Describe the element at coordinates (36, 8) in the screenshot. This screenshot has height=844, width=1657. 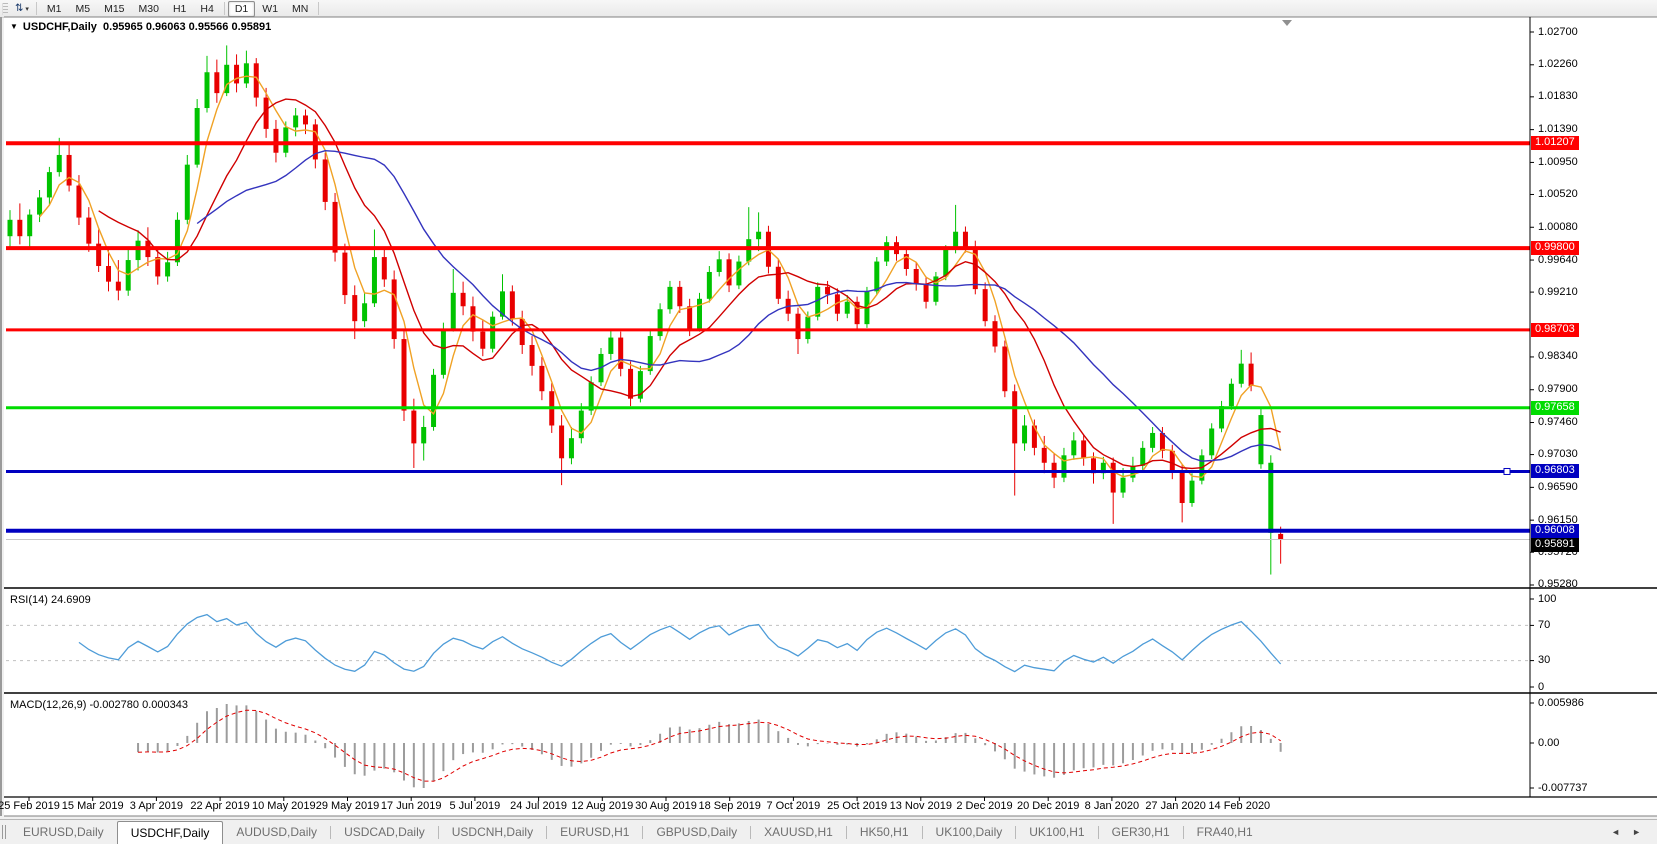
I see `toolbar-separator` at that location.